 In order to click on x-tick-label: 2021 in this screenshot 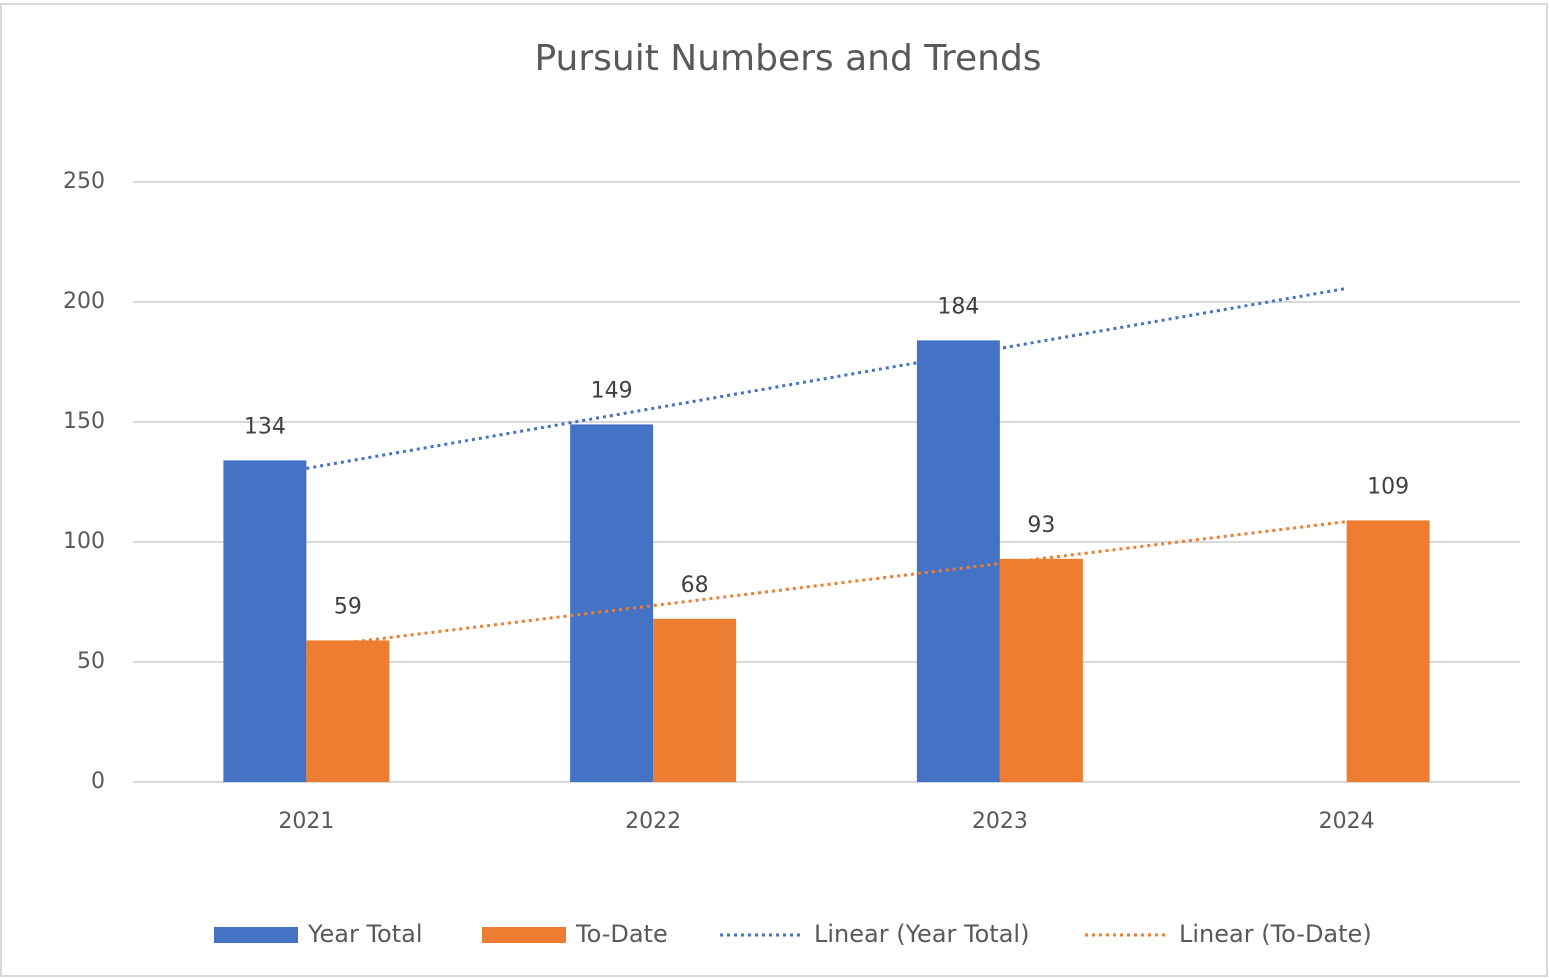, I will do `click(306, 821)`.